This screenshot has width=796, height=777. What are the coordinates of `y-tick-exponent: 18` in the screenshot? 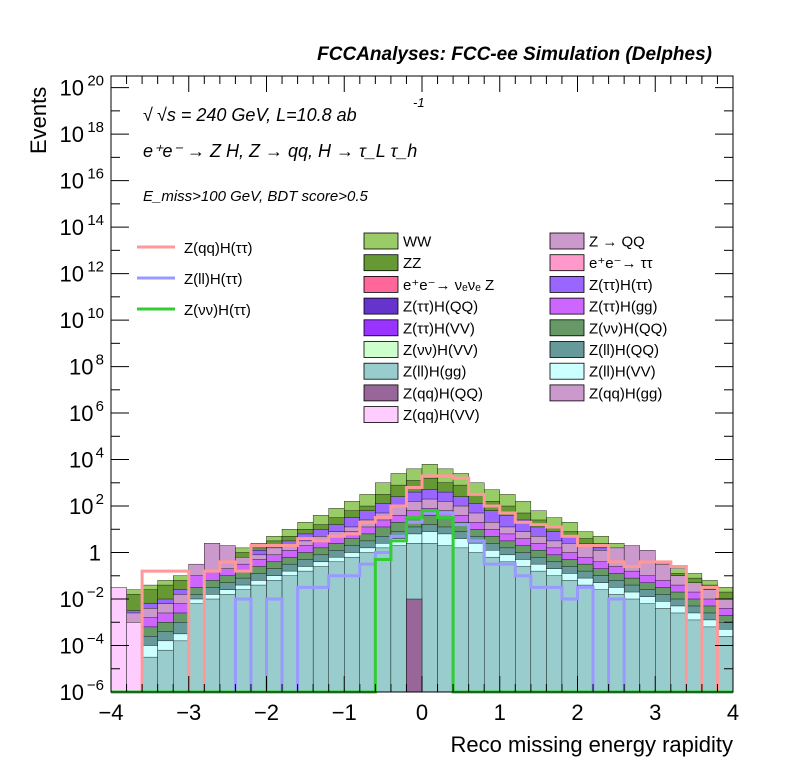 It's located at (95, 127).